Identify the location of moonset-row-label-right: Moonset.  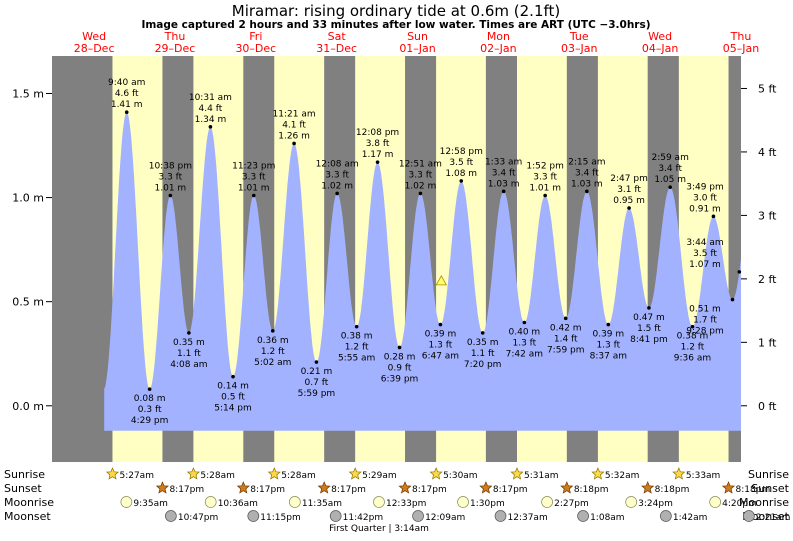
(765, 516).